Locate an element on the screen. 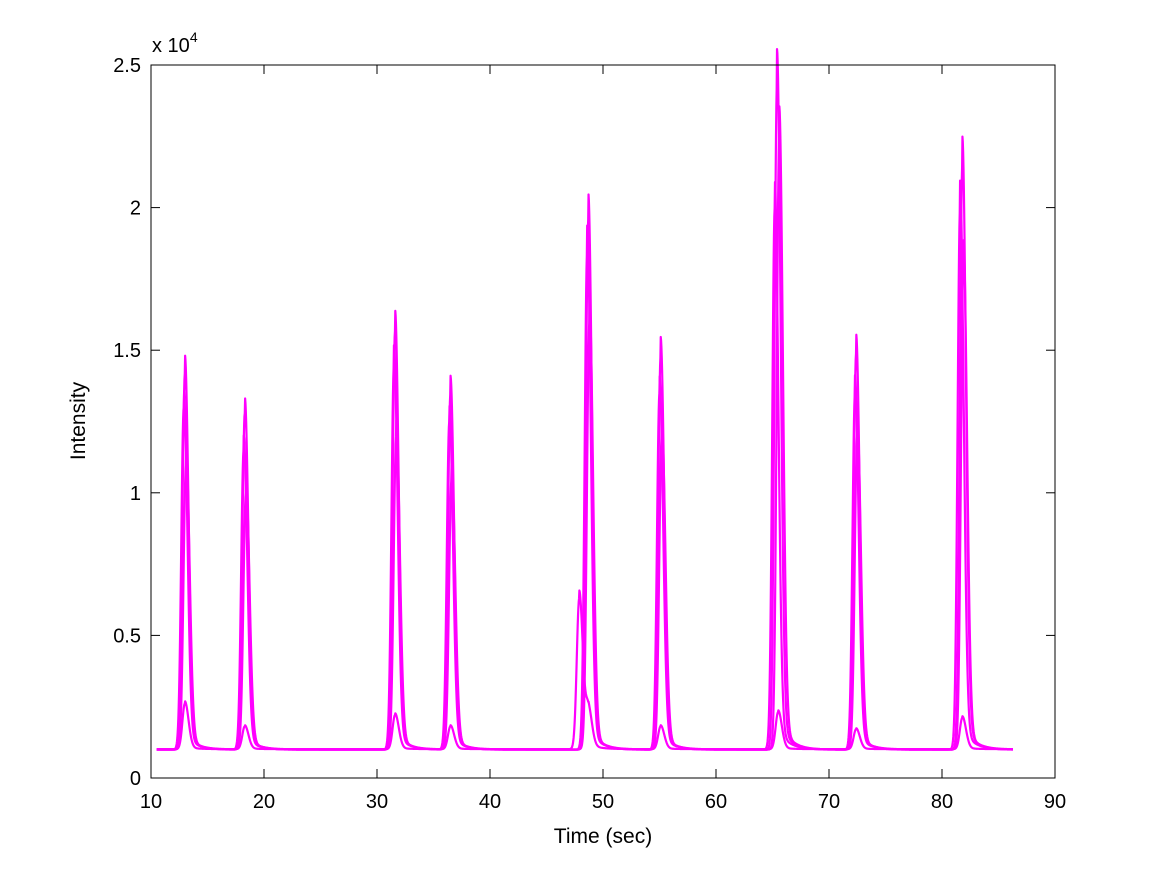  y-tick-label-4: 2 is located at coordinates (135, 209).